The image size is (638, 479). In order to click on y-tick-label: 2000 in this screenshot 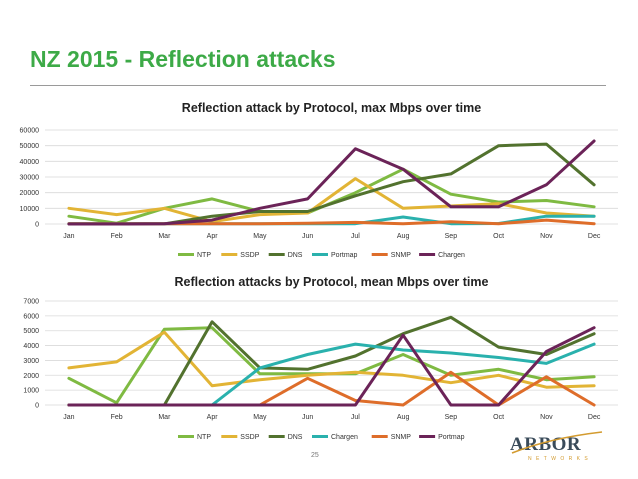, I will do `click(31, 376)`.